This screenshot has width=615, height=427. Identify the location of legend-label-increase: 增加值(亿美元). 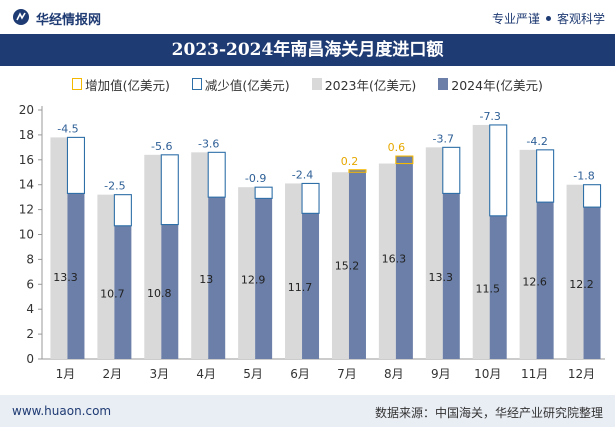
(127, 85).